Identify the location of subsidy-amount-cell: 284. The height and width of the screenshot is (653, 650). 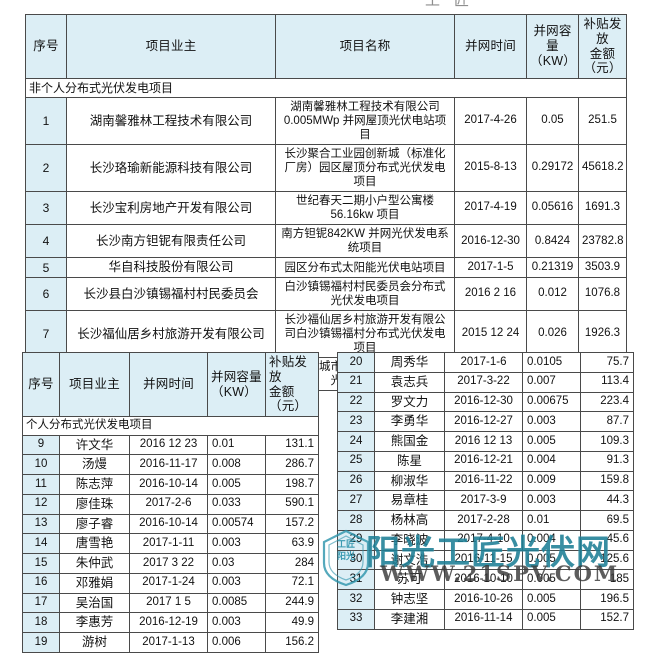
(292, 563).